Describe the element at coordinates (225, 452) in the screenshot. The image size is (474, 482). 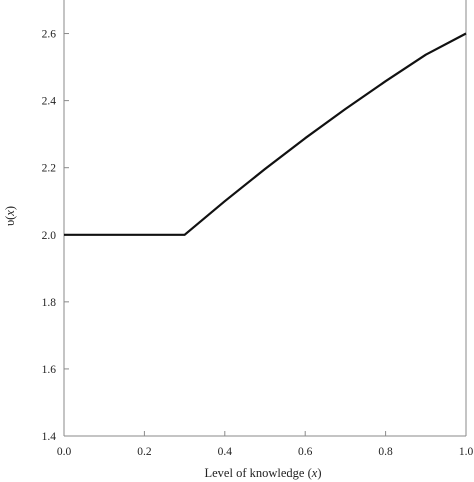
I see `x-tick-label: 0.4` at that location.